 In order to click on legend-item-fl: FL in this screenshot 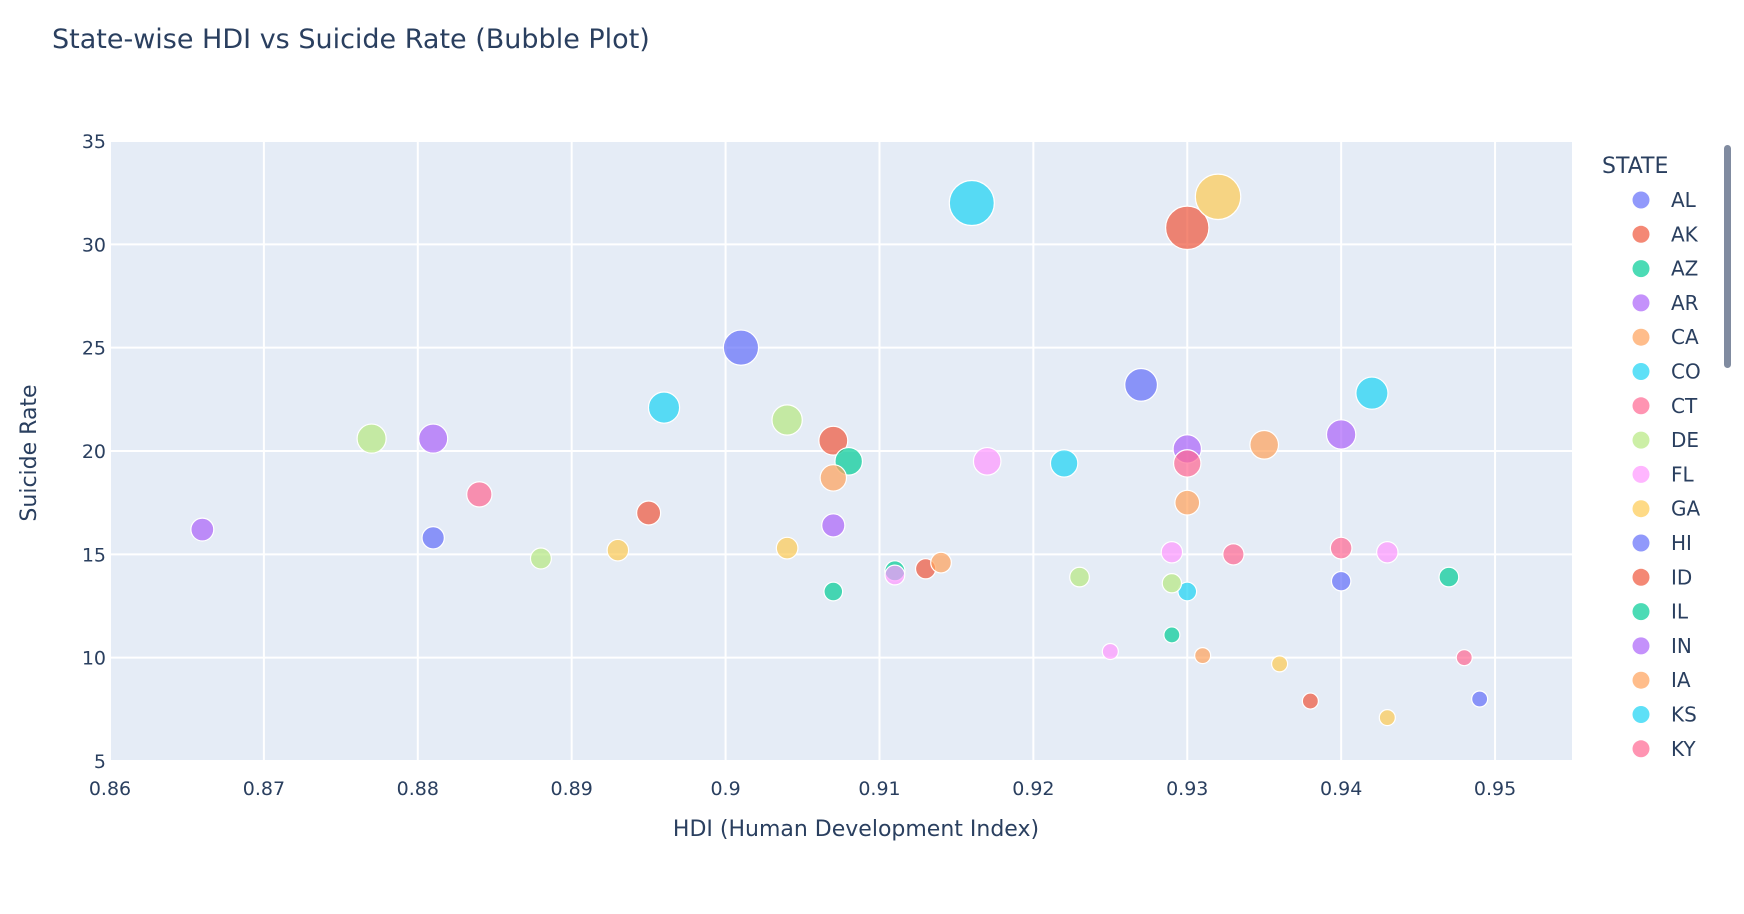, I will do `click(1663, 474)`.